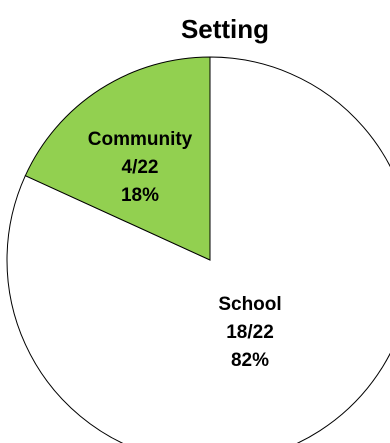  What do you see at coordinates (140, 139) in the screenshot?
I see `slice-community-label: Community` at bounding box center [140, 139].